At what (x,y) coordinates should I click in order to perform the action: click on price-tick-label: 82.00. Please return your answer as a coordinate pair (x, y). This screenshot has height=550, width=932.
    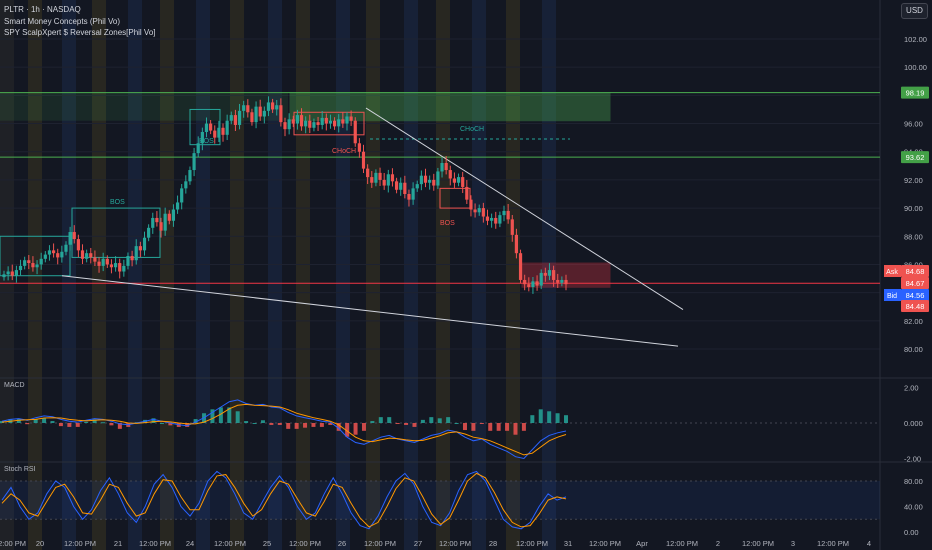
    Looking at the image, I should click on (913, 321).